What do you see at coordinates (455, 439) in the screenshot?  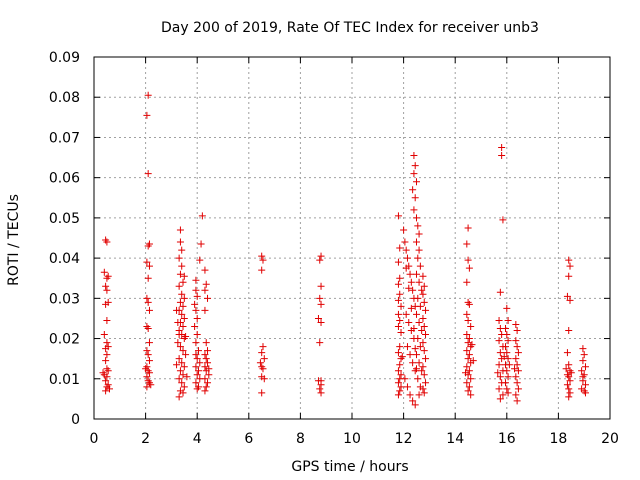 I see `x-tick-label: 14` at bounding box center [455, 439].